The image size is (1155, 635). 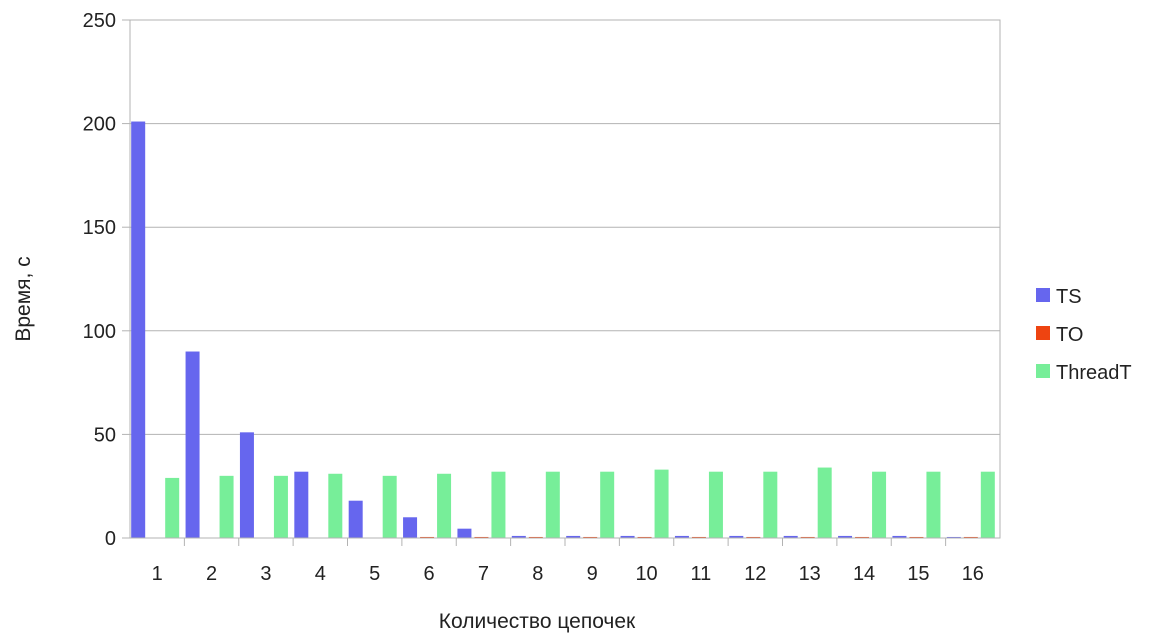 I want to click on x-axis-title: Количество цепочек, so click(x=537, y=621).